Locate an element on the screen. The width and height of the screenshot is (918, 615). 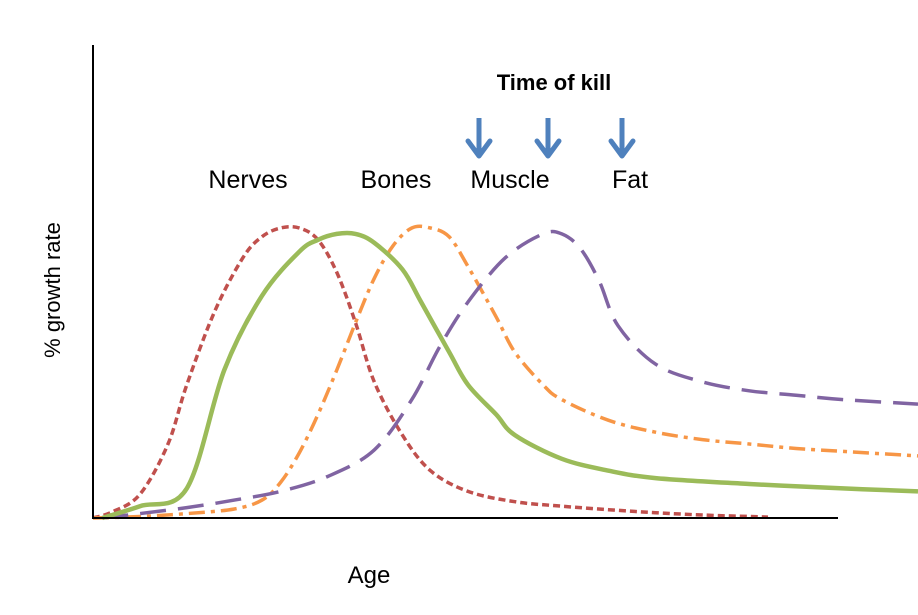
series-label-nerves: Nerves is located at coordinates (247, 180).